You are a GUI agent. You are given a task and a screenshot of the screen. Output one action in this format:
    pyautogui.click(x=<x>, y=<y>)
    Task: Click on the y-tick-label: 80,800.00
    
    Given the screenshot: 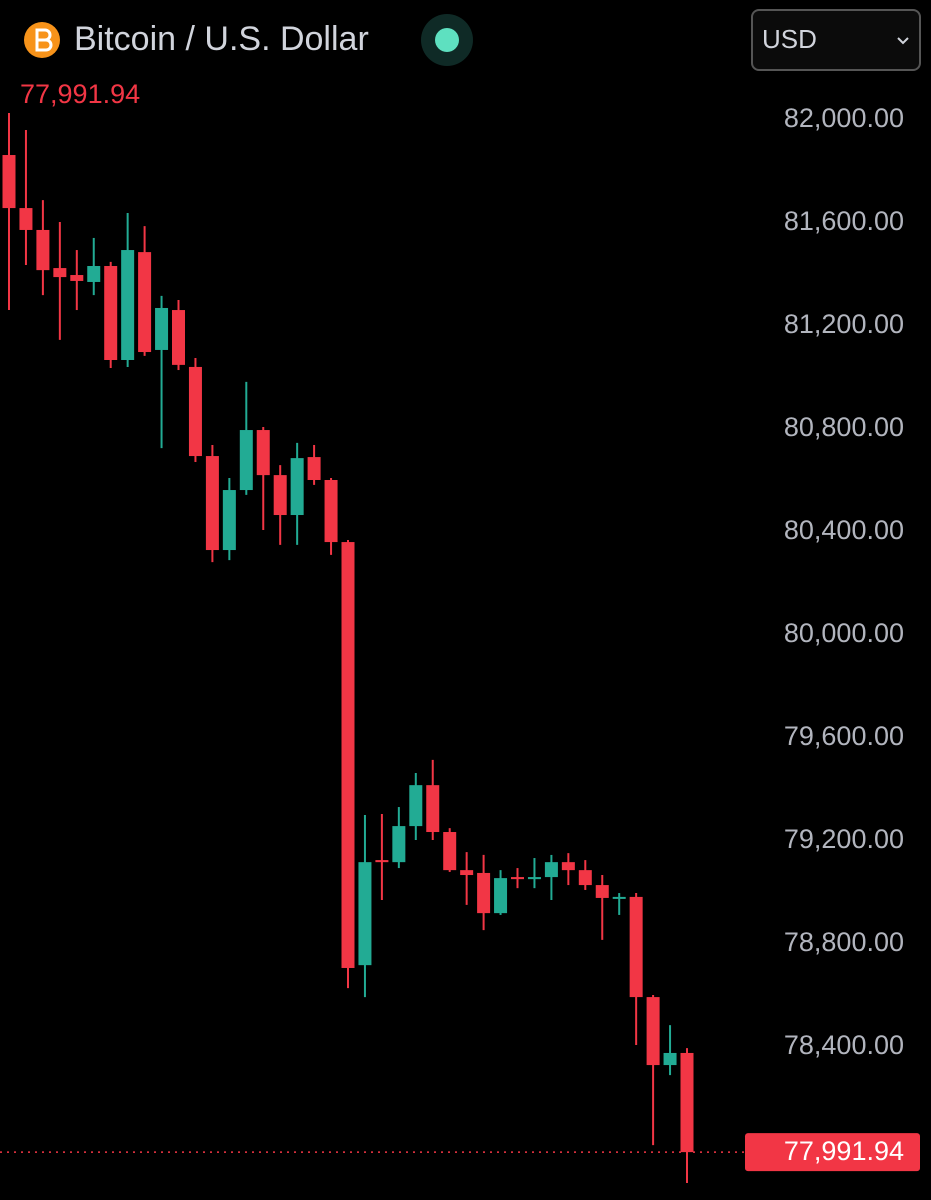 What is the action you would take?
    pyautogui.click(x=844, y=427)
    